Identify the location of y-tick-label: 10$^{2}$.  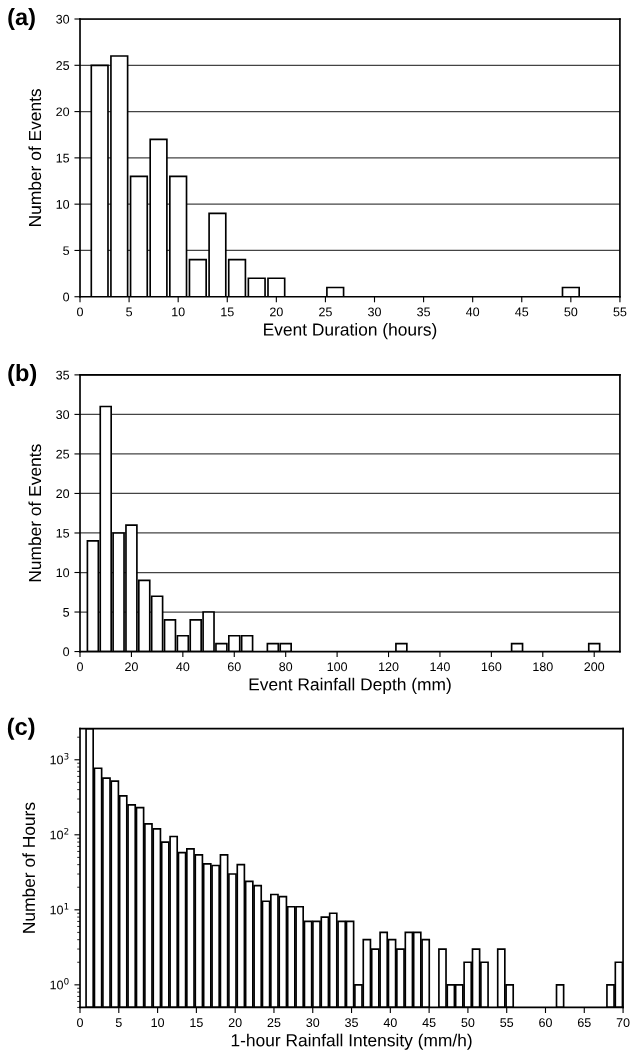
(59, 833).